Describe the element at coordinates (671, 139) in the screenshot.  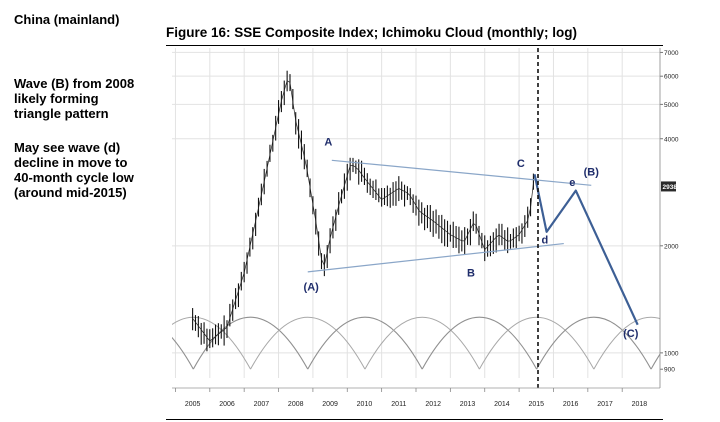
I see `y-tick-label: 4000` at that location.